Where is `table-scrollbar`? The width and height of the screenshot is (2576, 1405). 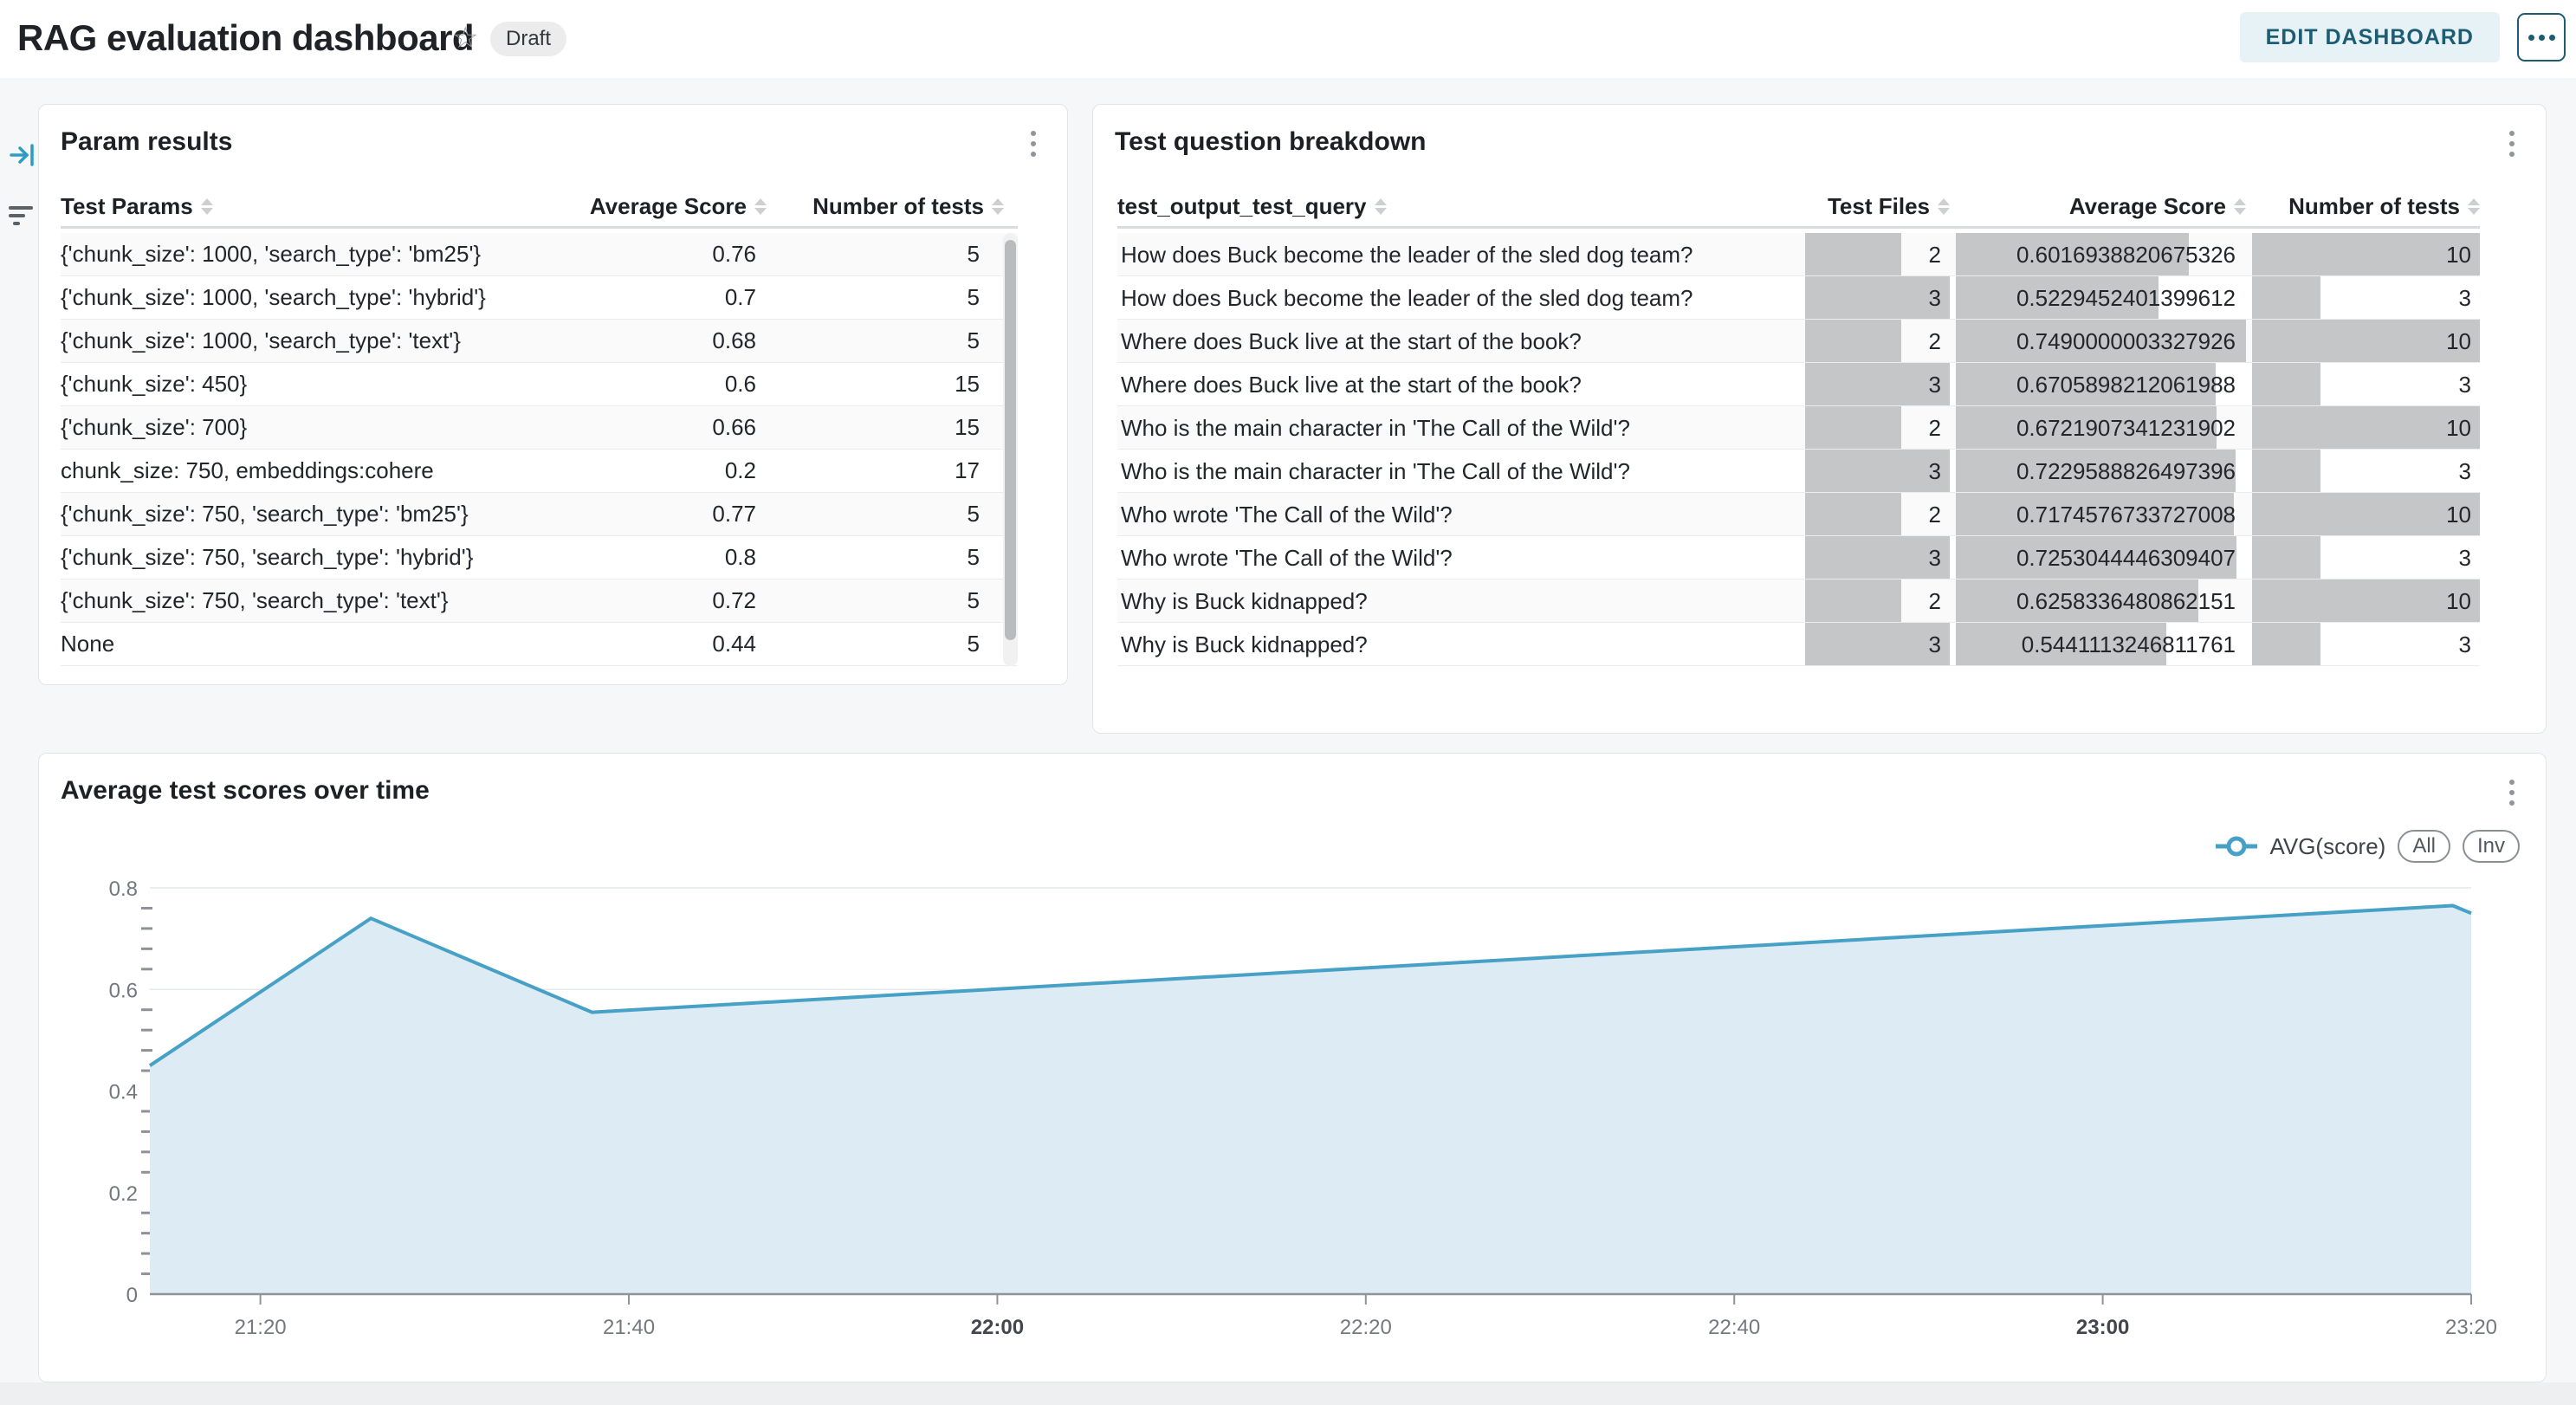 table-scrollbar is located at coordinates (1010, 449).